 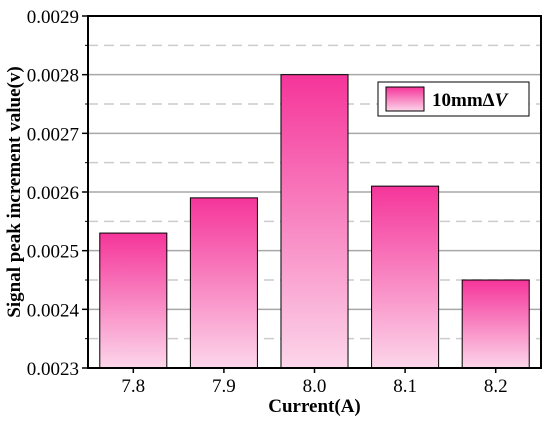 What do you see at coordinates (53, 17) in the screenshot?
I see `y-tick-label: 0.0029` at bounding box center [53, 17].